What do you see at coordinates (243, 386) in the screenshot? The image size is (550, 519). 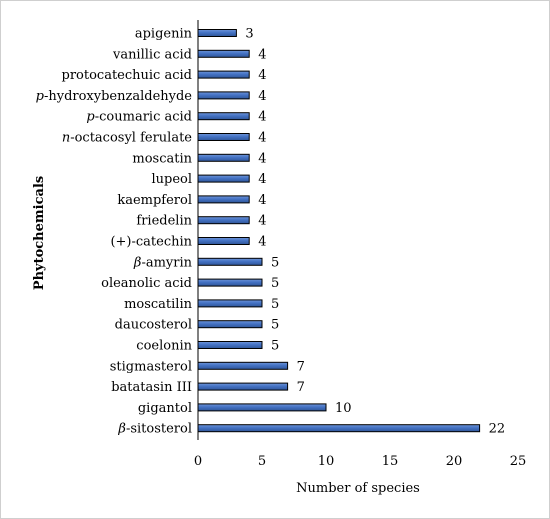 I see `bar-batatasin-iii` at bounding box center [243, 386].